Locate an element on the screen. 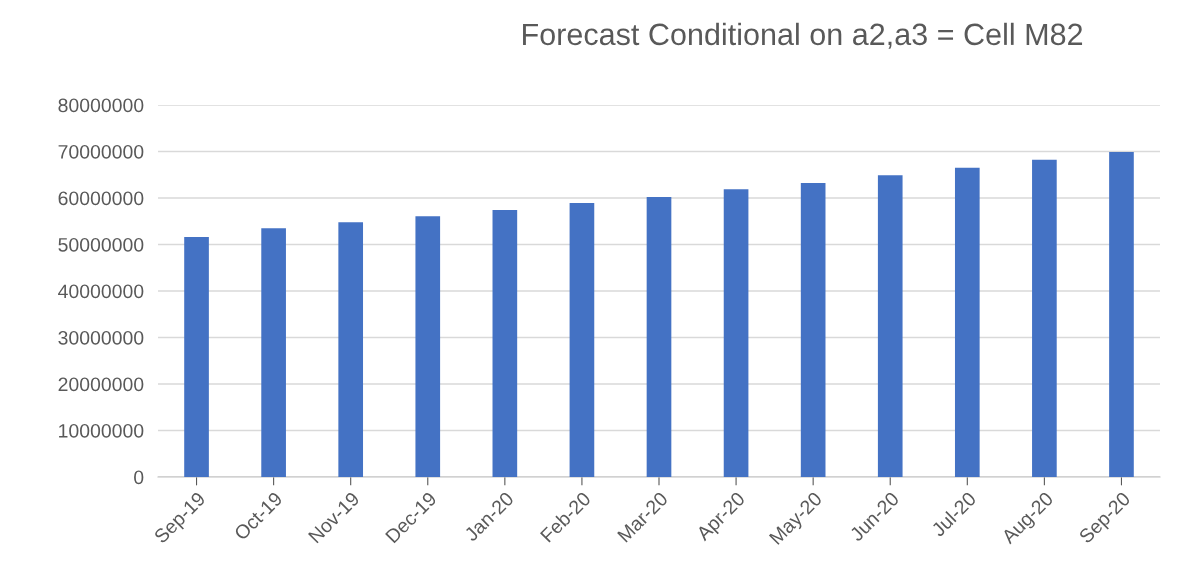  y-tick-label: 0 is located at coordinates (139, 477).